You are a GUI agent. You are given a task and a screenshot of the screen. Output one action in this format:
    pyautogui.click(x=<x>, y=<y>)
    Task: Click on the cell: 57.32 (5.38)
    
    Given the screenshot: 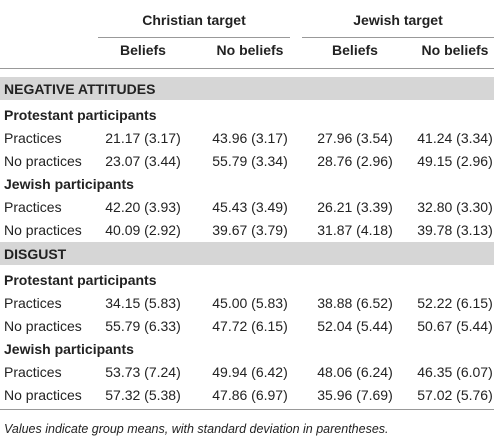 What is the action you would take?
    pyautogui.click(x=143, y=395)
    